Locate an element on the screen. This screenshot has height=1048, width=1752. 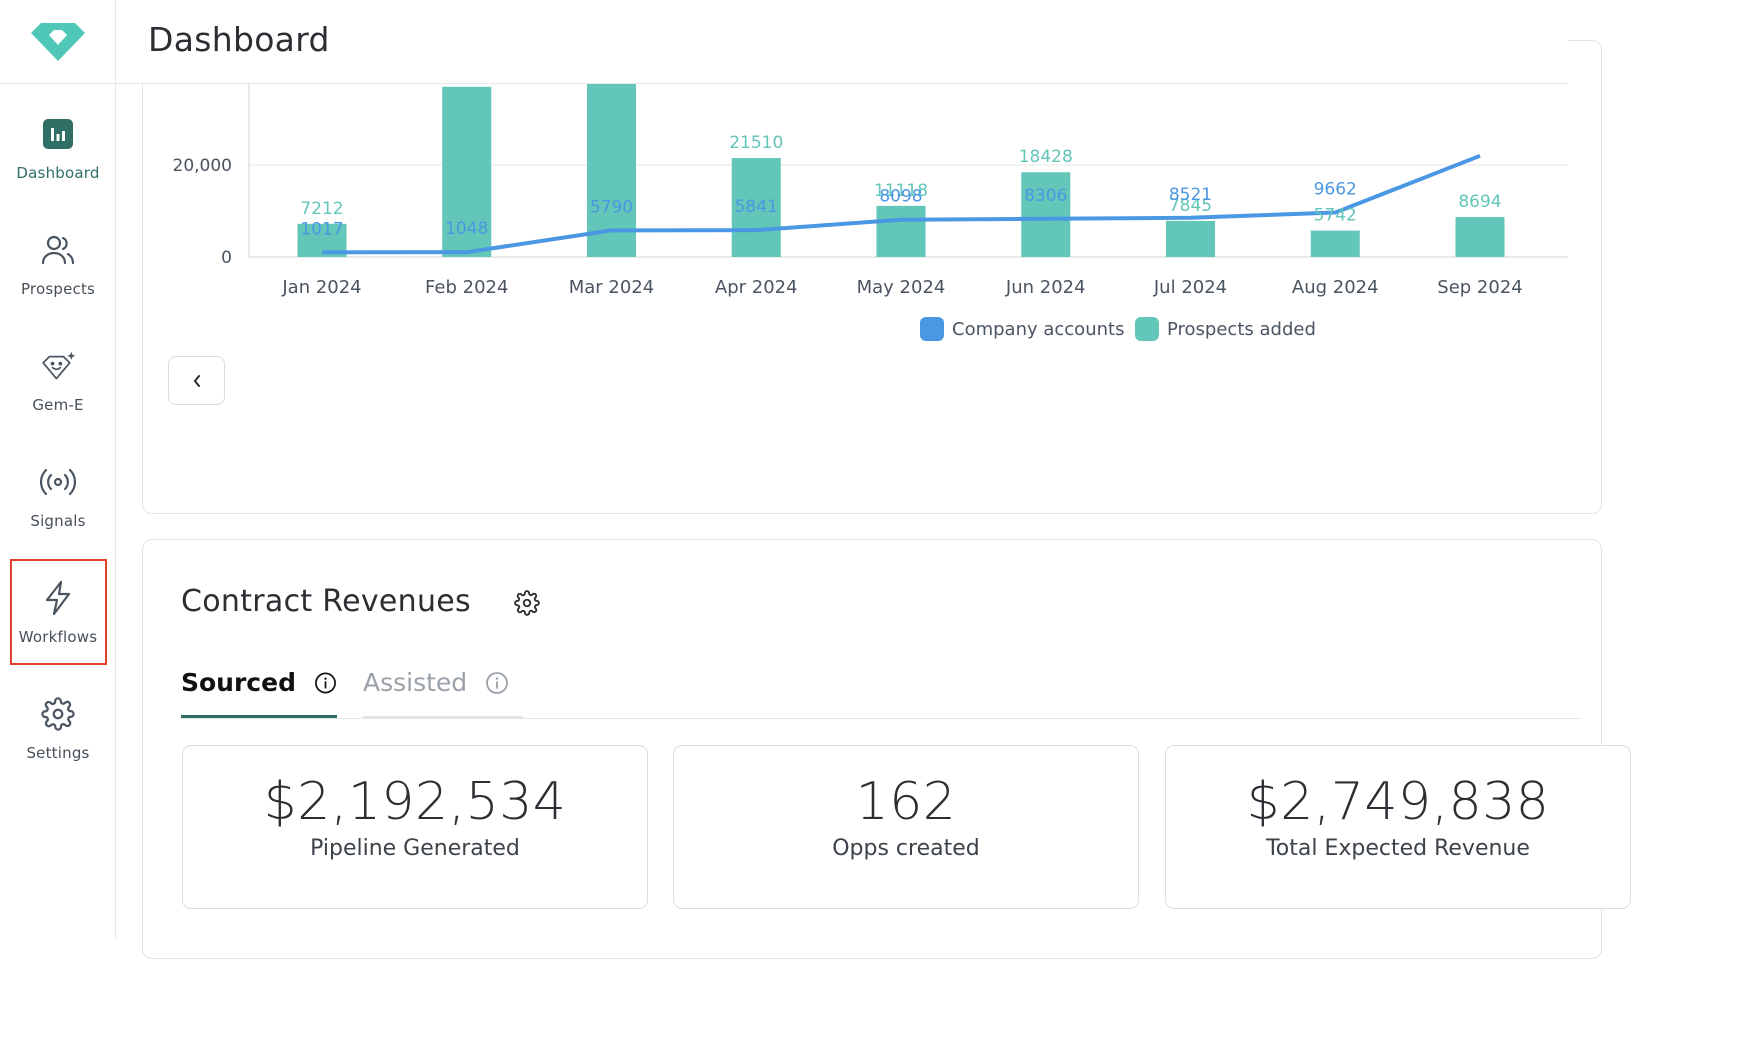
sidebar-item-label: Prospects is located at coordinates (58, 289).